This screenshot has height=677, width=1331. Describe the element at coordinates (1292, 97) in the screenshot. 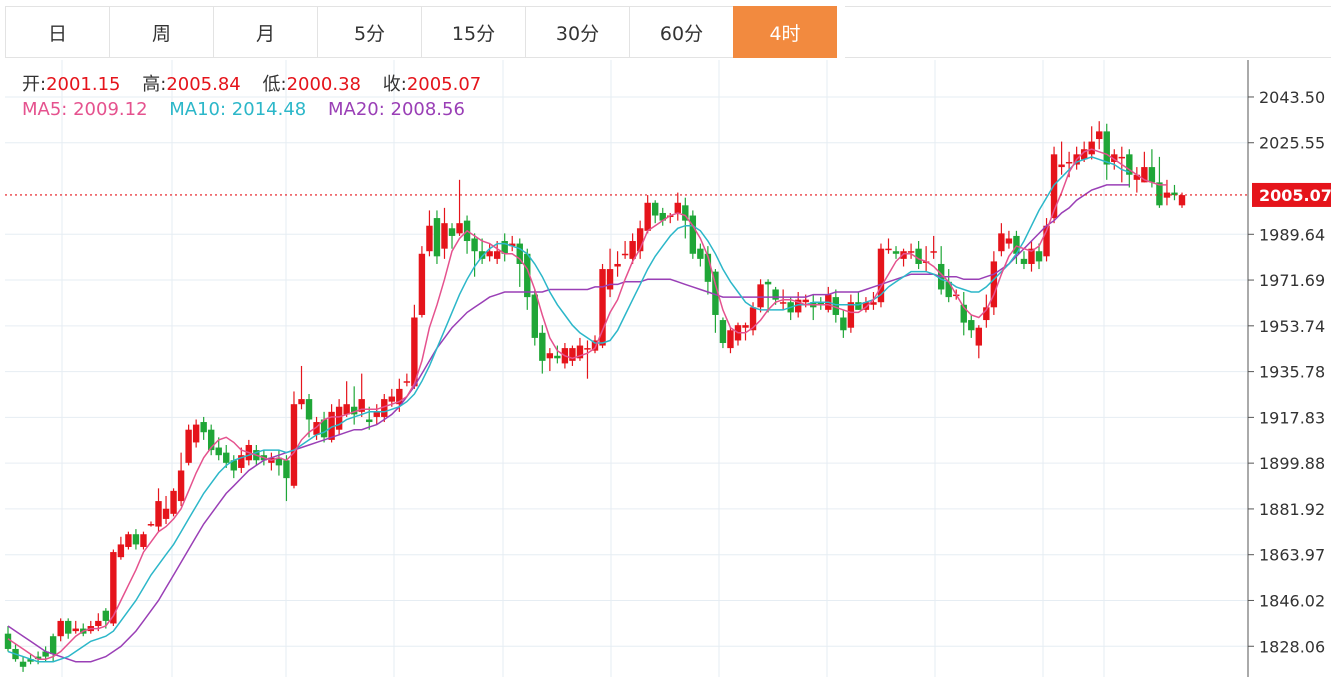

I see `y-tick-label: 2043.50` at that location.